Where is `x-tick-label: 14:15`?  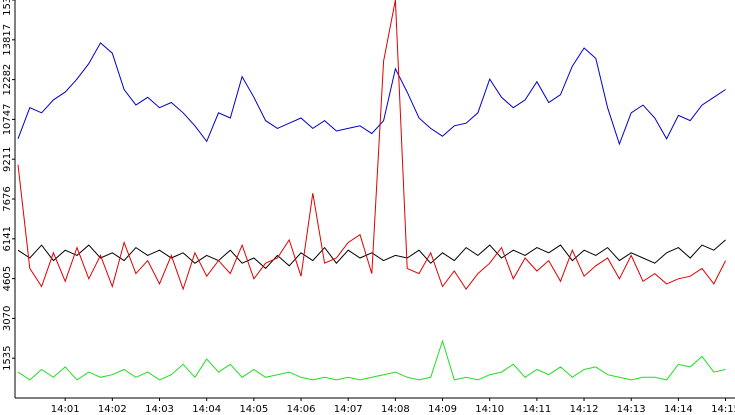 x-tick-label: 14:15 is located at coordinates (723, 409).